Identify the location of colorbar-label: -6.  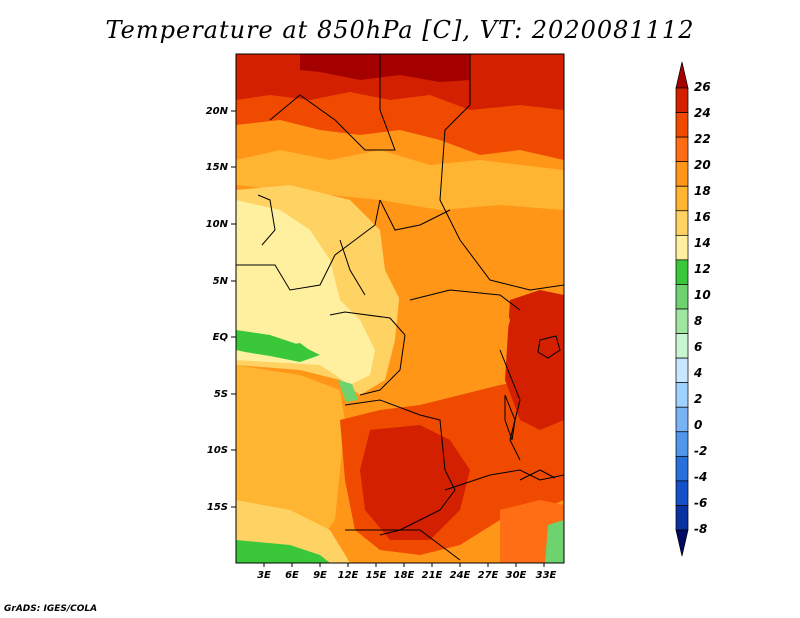
(700, 503).